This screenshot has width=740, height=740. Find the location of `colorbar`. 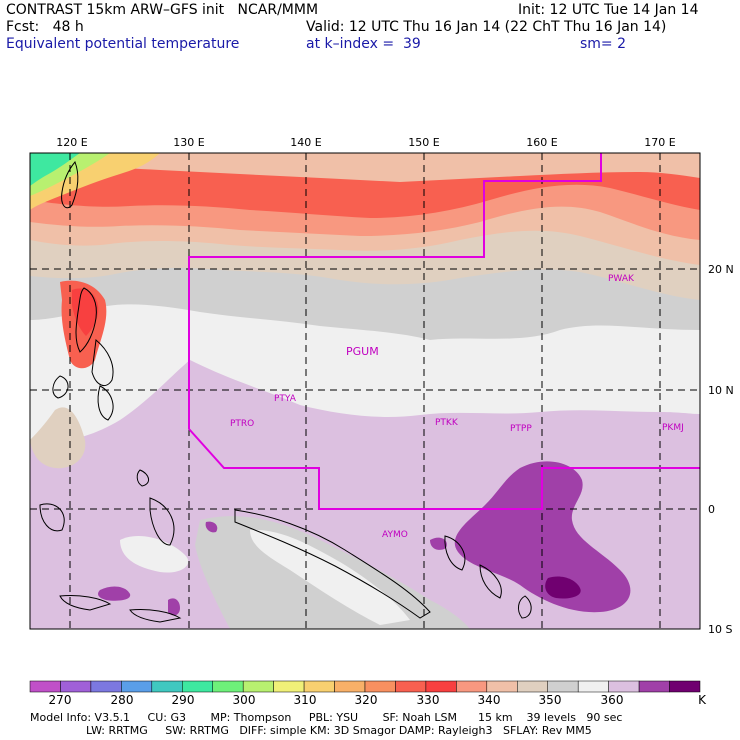

colorbar is located at coordinates (365, 686).